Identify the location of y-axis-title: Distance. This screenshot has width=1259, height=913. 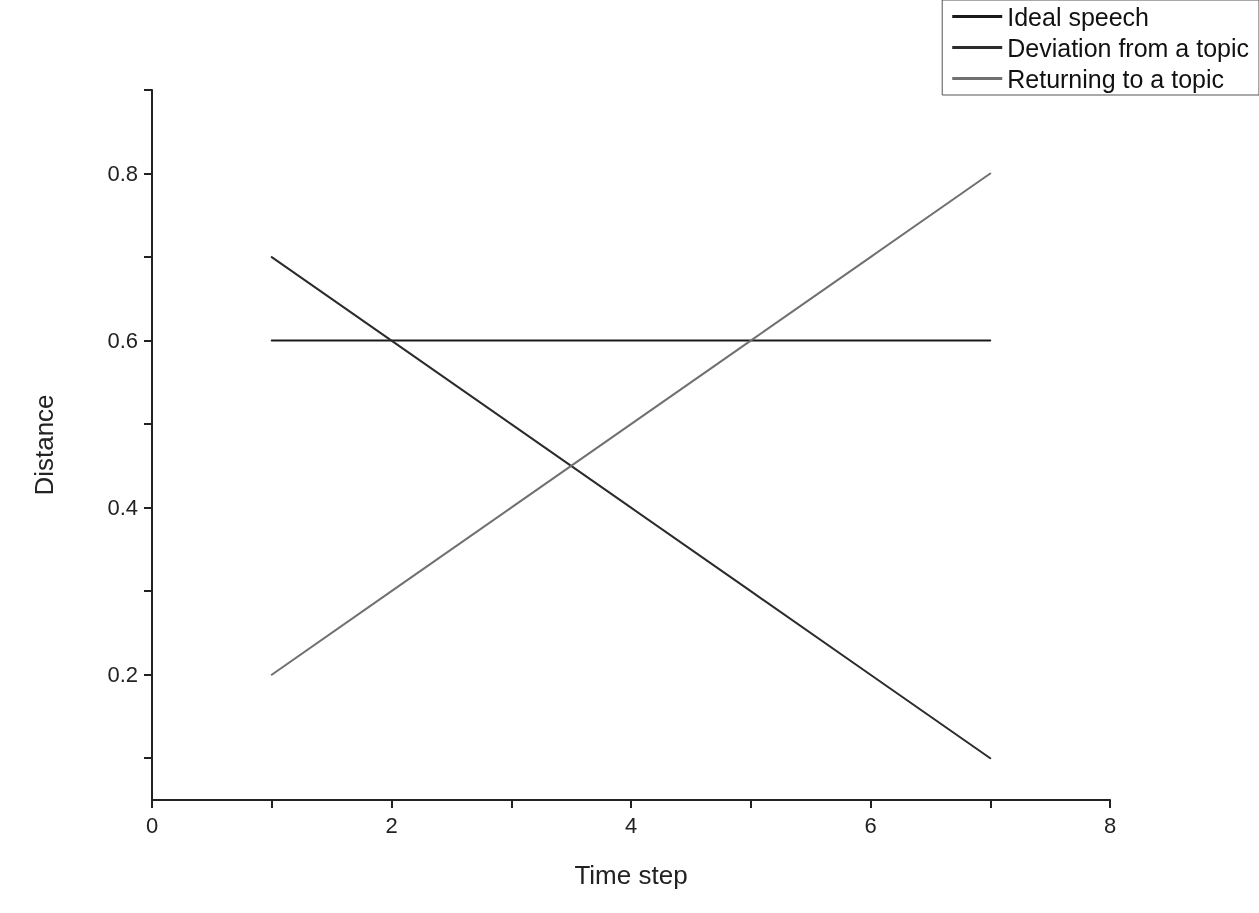
(44, 445).